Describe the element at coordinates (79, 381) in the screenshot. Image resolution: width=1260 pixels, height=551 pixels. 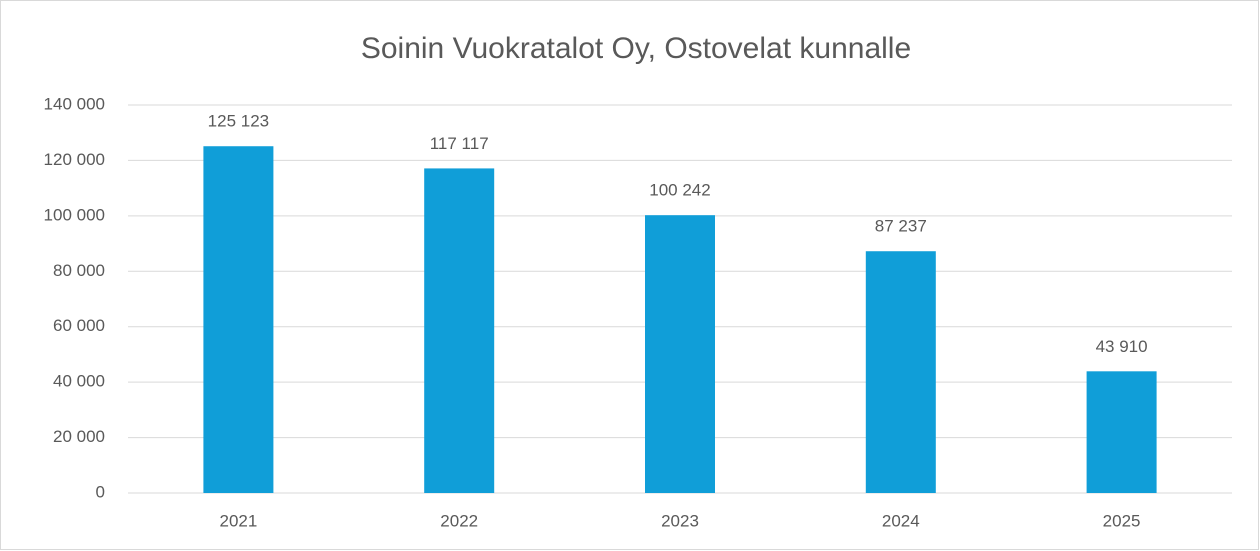
I see `y-tick-label: 40 000` at that location.